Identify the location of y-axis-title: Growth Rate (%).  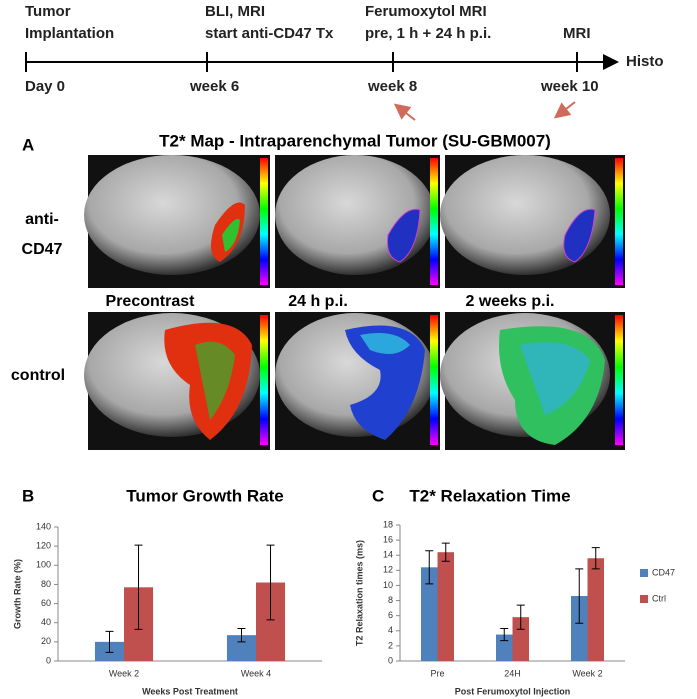
(17, 594).